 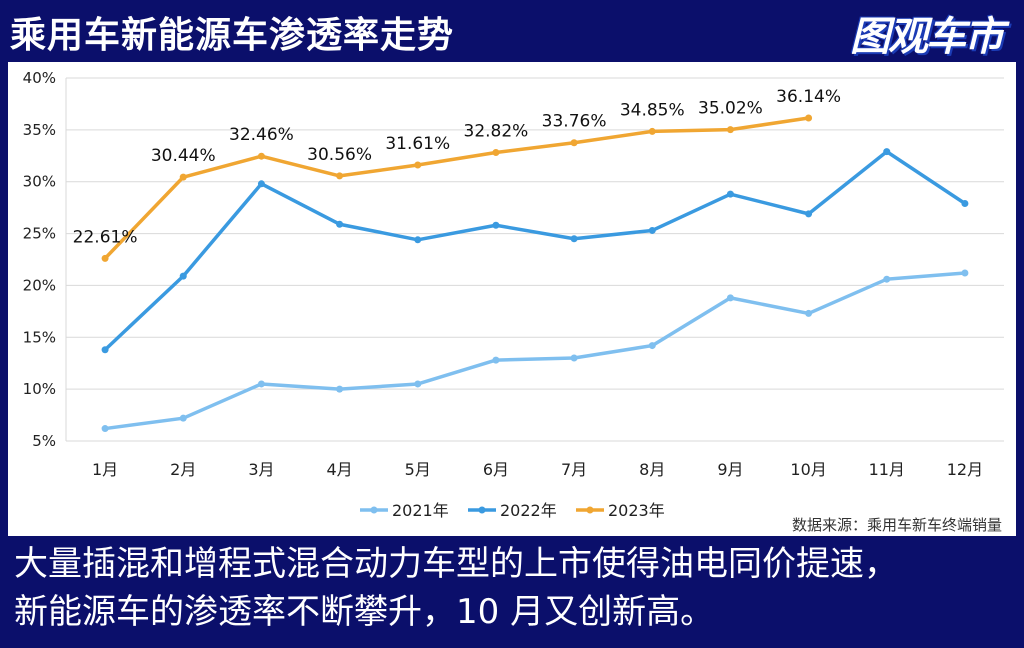 I want to click on y-tick-label: 30%, so click(x=39, y=182).